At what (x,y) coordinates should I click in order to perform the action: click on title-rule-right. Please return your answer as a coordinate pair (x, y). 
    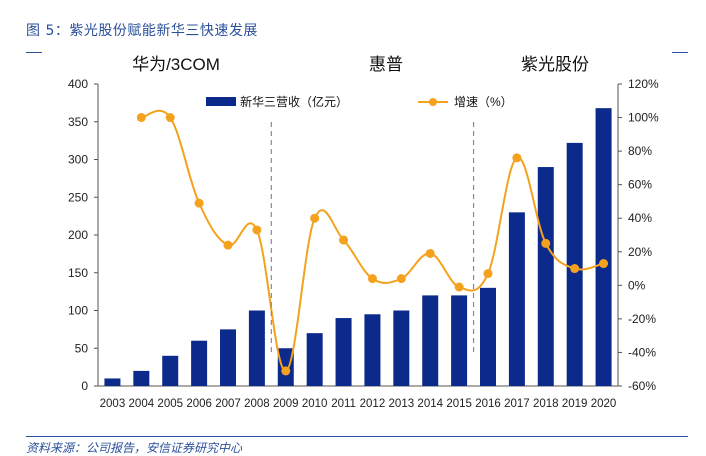
    Looking at the image, I should click on (680, 52).